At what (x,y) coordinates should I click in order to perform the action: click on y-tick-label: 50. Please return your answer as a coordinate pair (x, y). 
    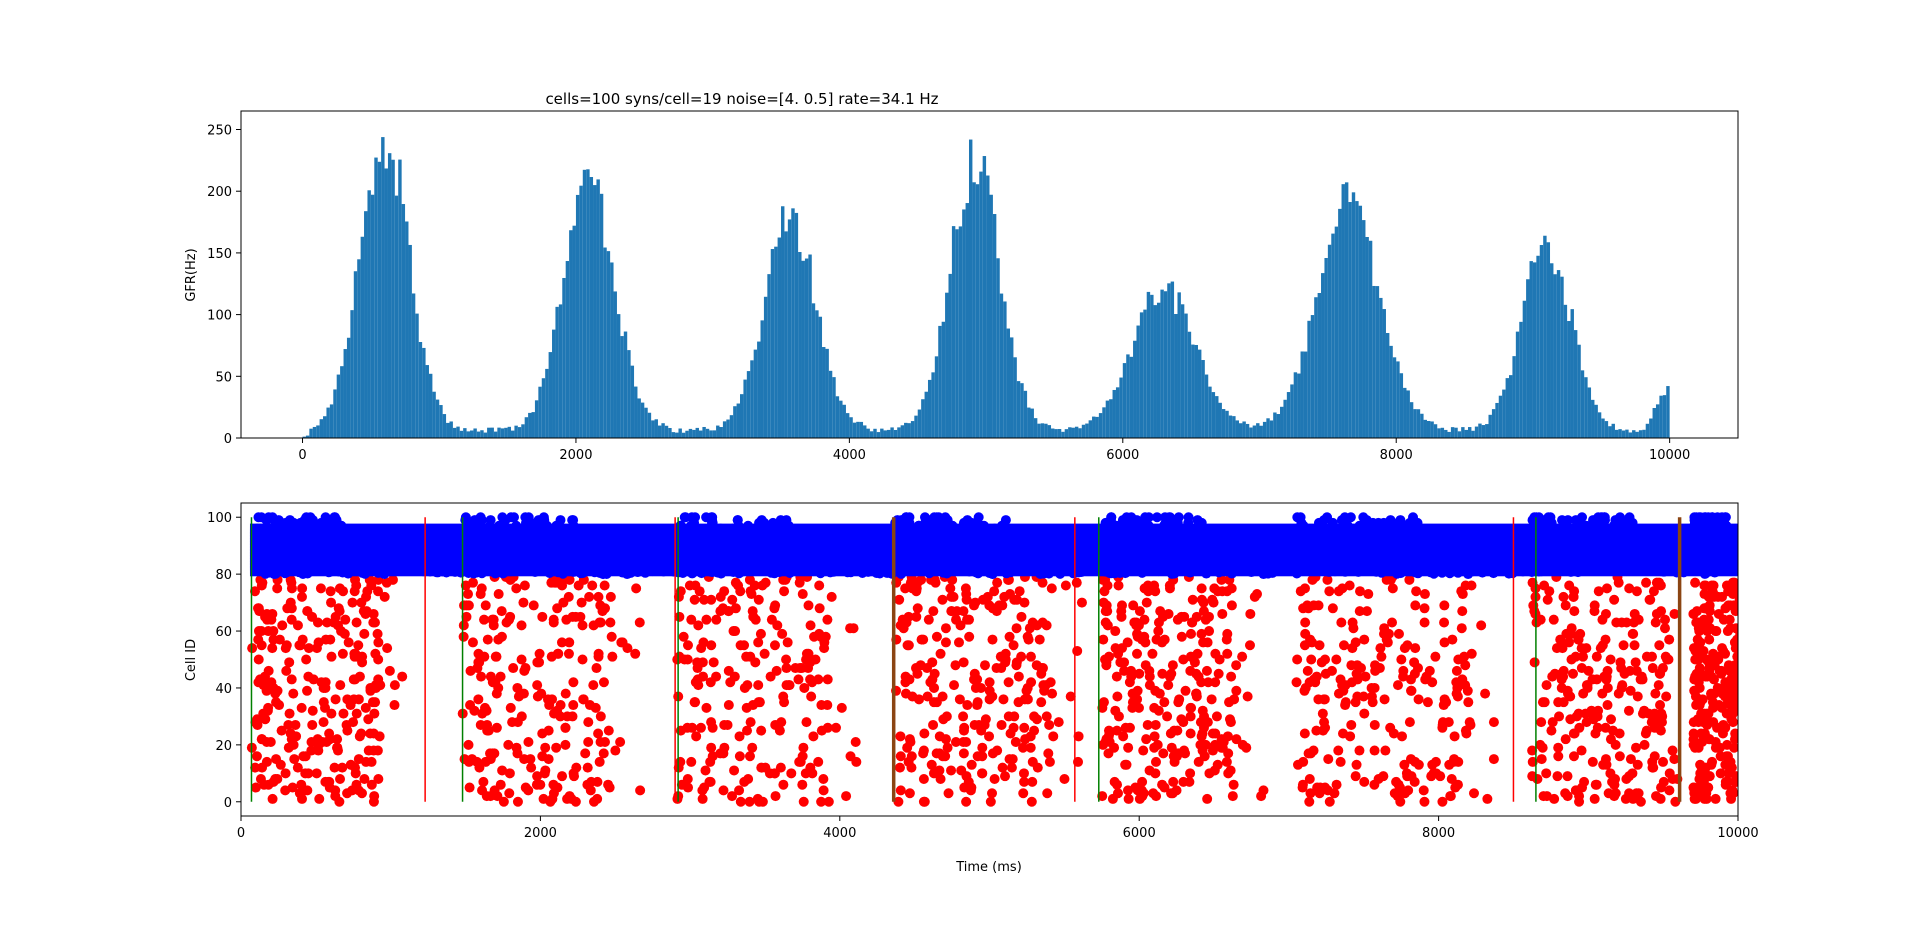
    Looking at the image, I should click on (223, 377).